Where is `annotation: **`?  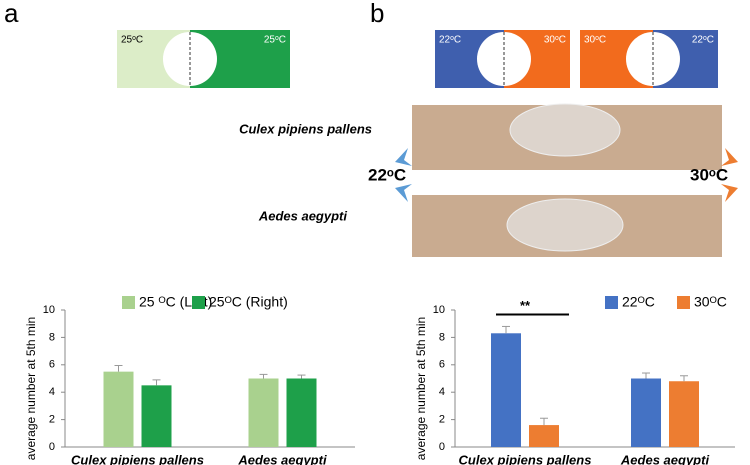 annotation: ** is located at coordinates (525, 305).